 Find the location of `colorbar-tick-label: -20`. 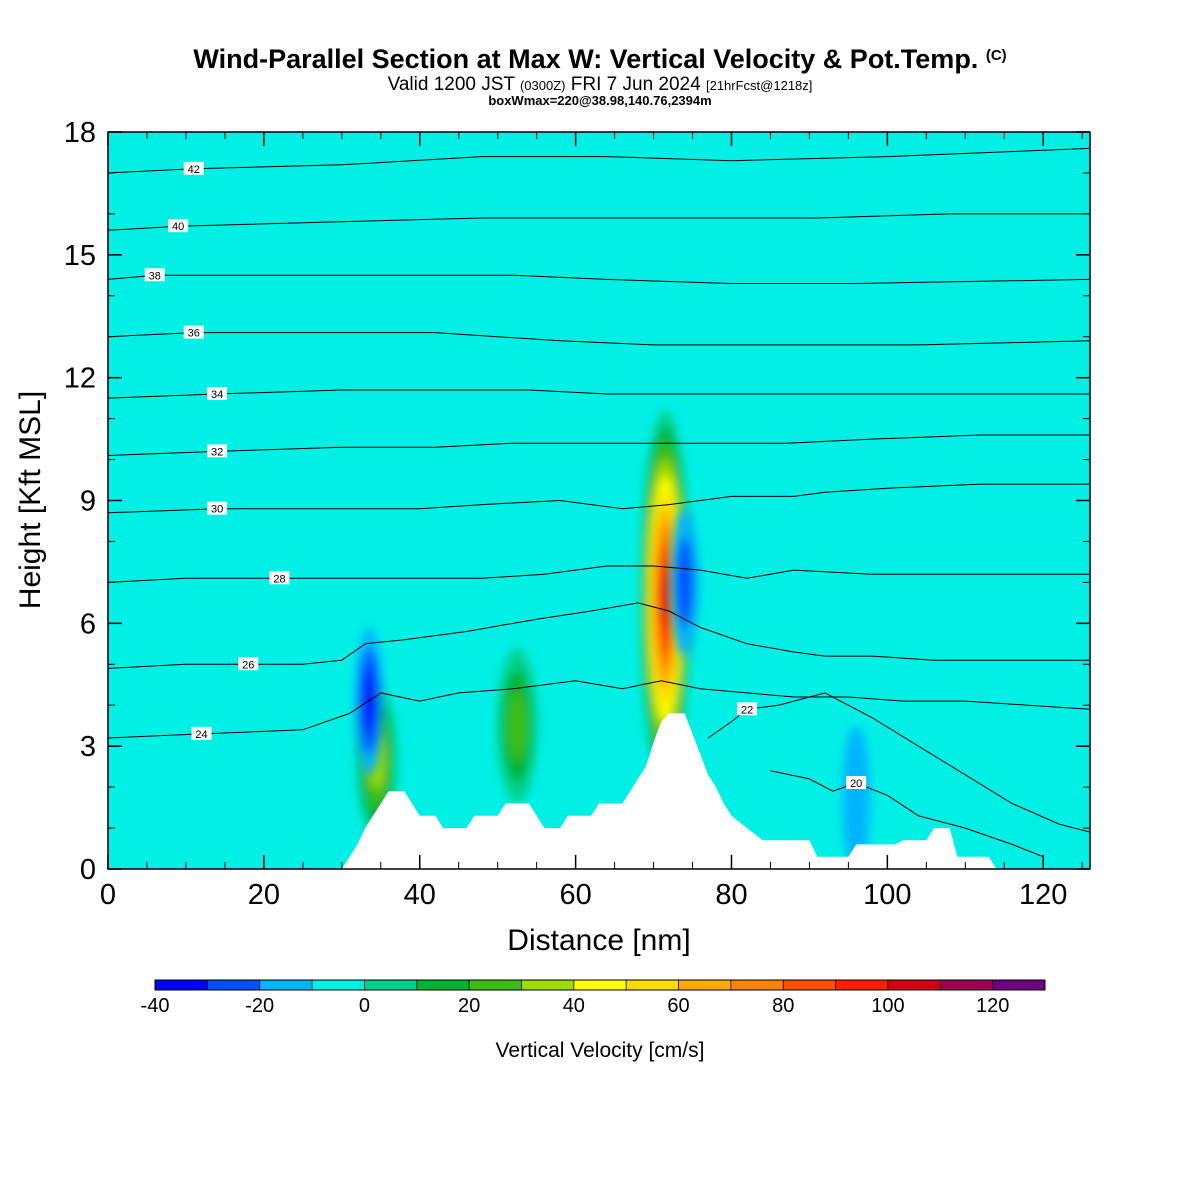

colorbar-tick-label: -20 is located at coordinates (259, 1006).